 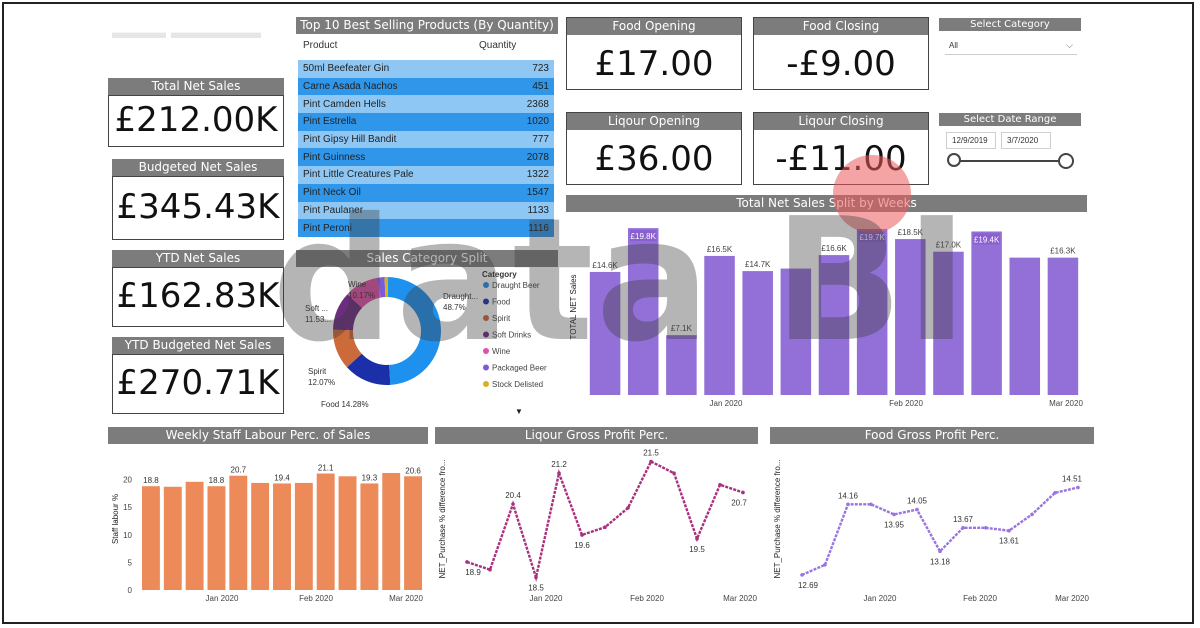 I want to click on legend-item: Packaged Beer, so click(x=519, y=368).